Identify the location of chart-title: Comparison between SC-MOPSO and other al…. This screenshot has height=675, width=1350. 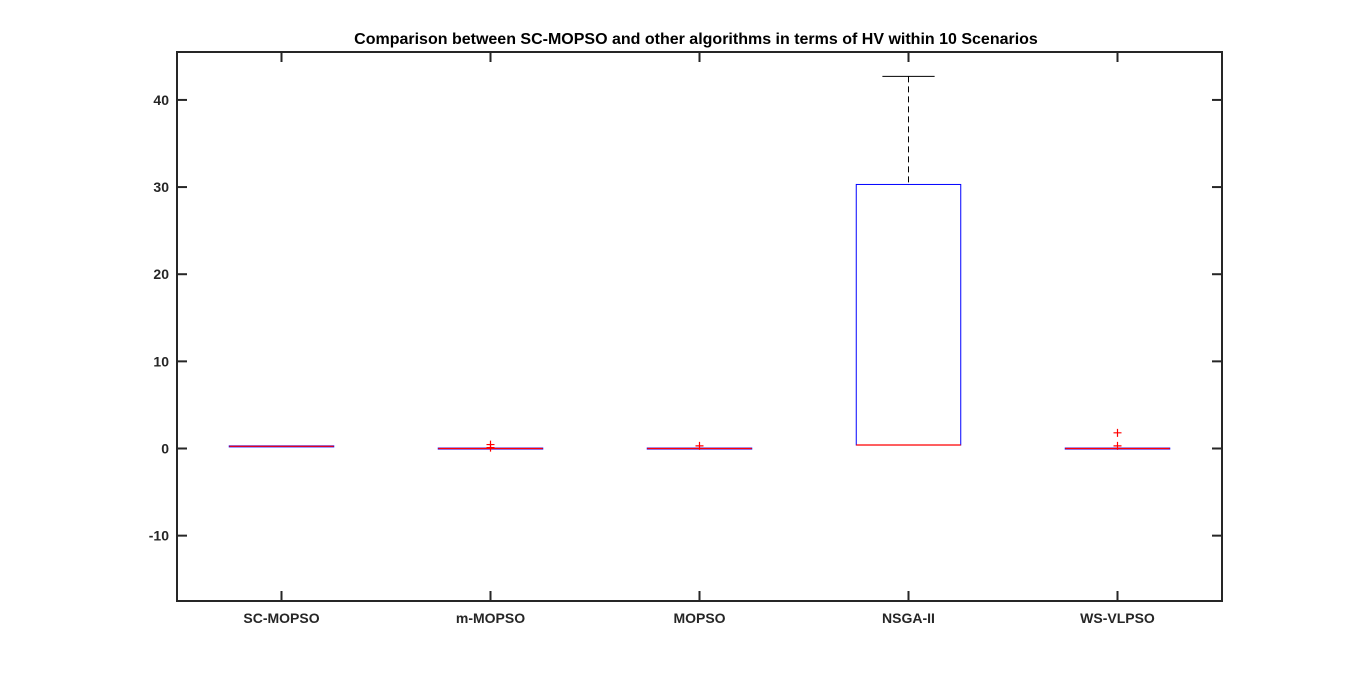
(696, 39).